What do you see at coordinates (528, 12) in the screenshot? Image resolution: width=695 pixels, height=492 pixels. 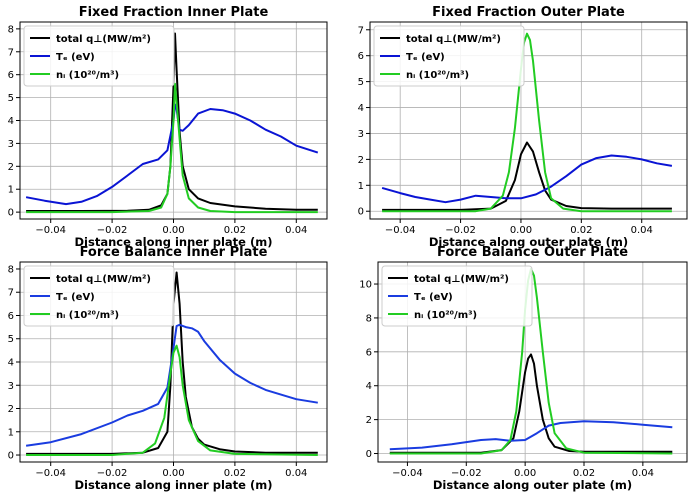 I see `chart-title: Fixed Fraction Outer Plate` at bounding box center [528, 12].